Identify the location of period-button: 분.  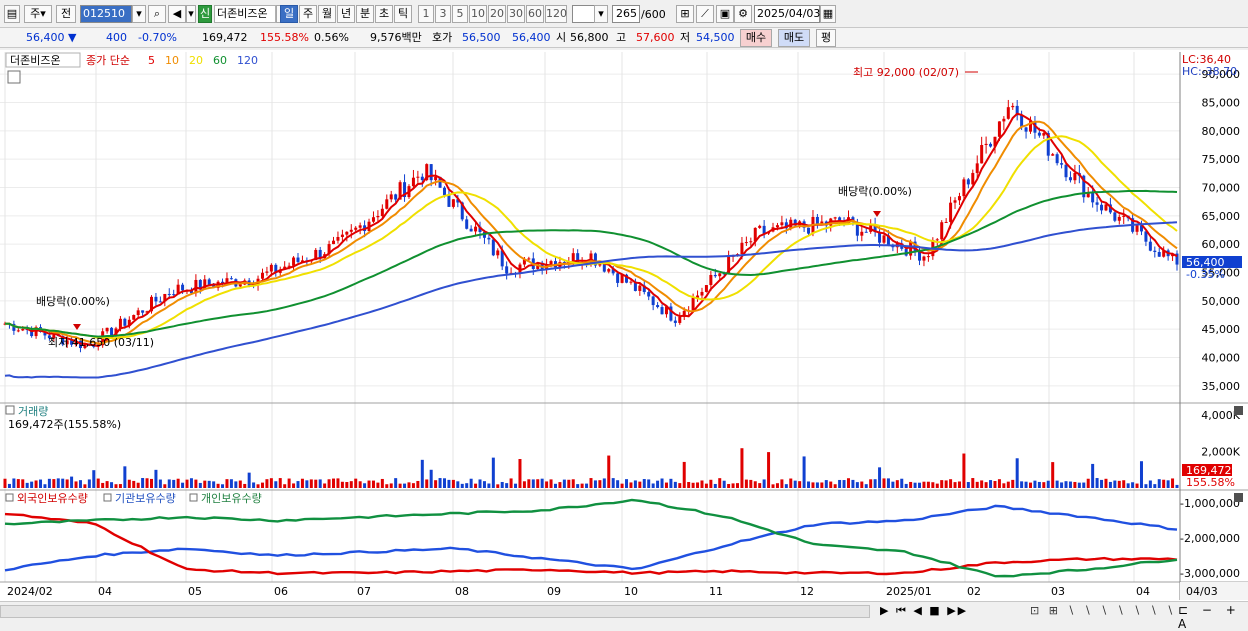
(365, 14).